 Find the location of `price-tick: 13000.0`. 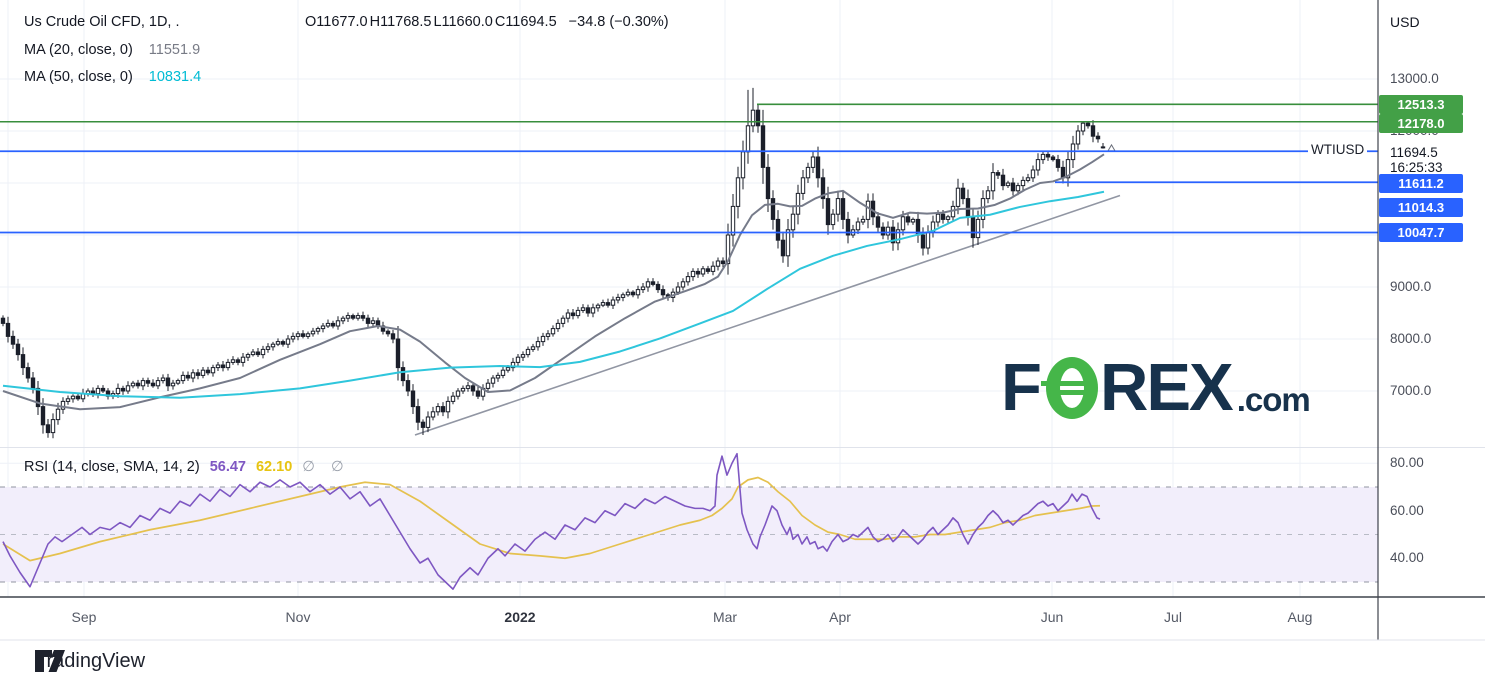

price-tick: 13000.0 is located at coordinates (1414, 78).